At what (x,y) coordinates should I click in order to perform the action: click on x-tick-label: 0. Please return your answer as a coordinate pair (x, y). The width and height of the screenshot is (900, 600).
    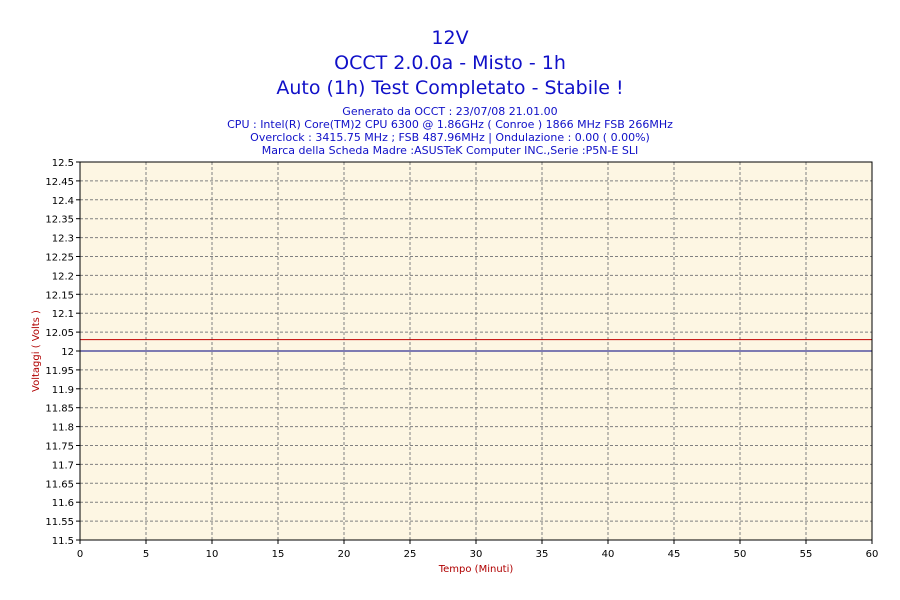
    Looking at the image, I should click on (80, 554).